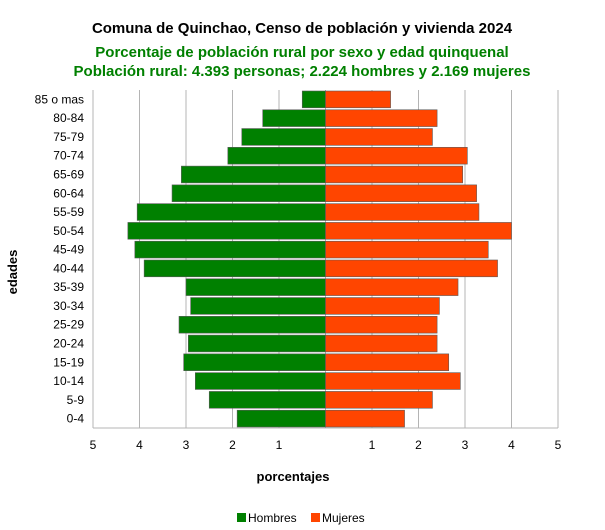 Image resolution: width=605 pixels, height=530 pixels. I want to click on y-tick-label: 35-39, so click(68, 287).